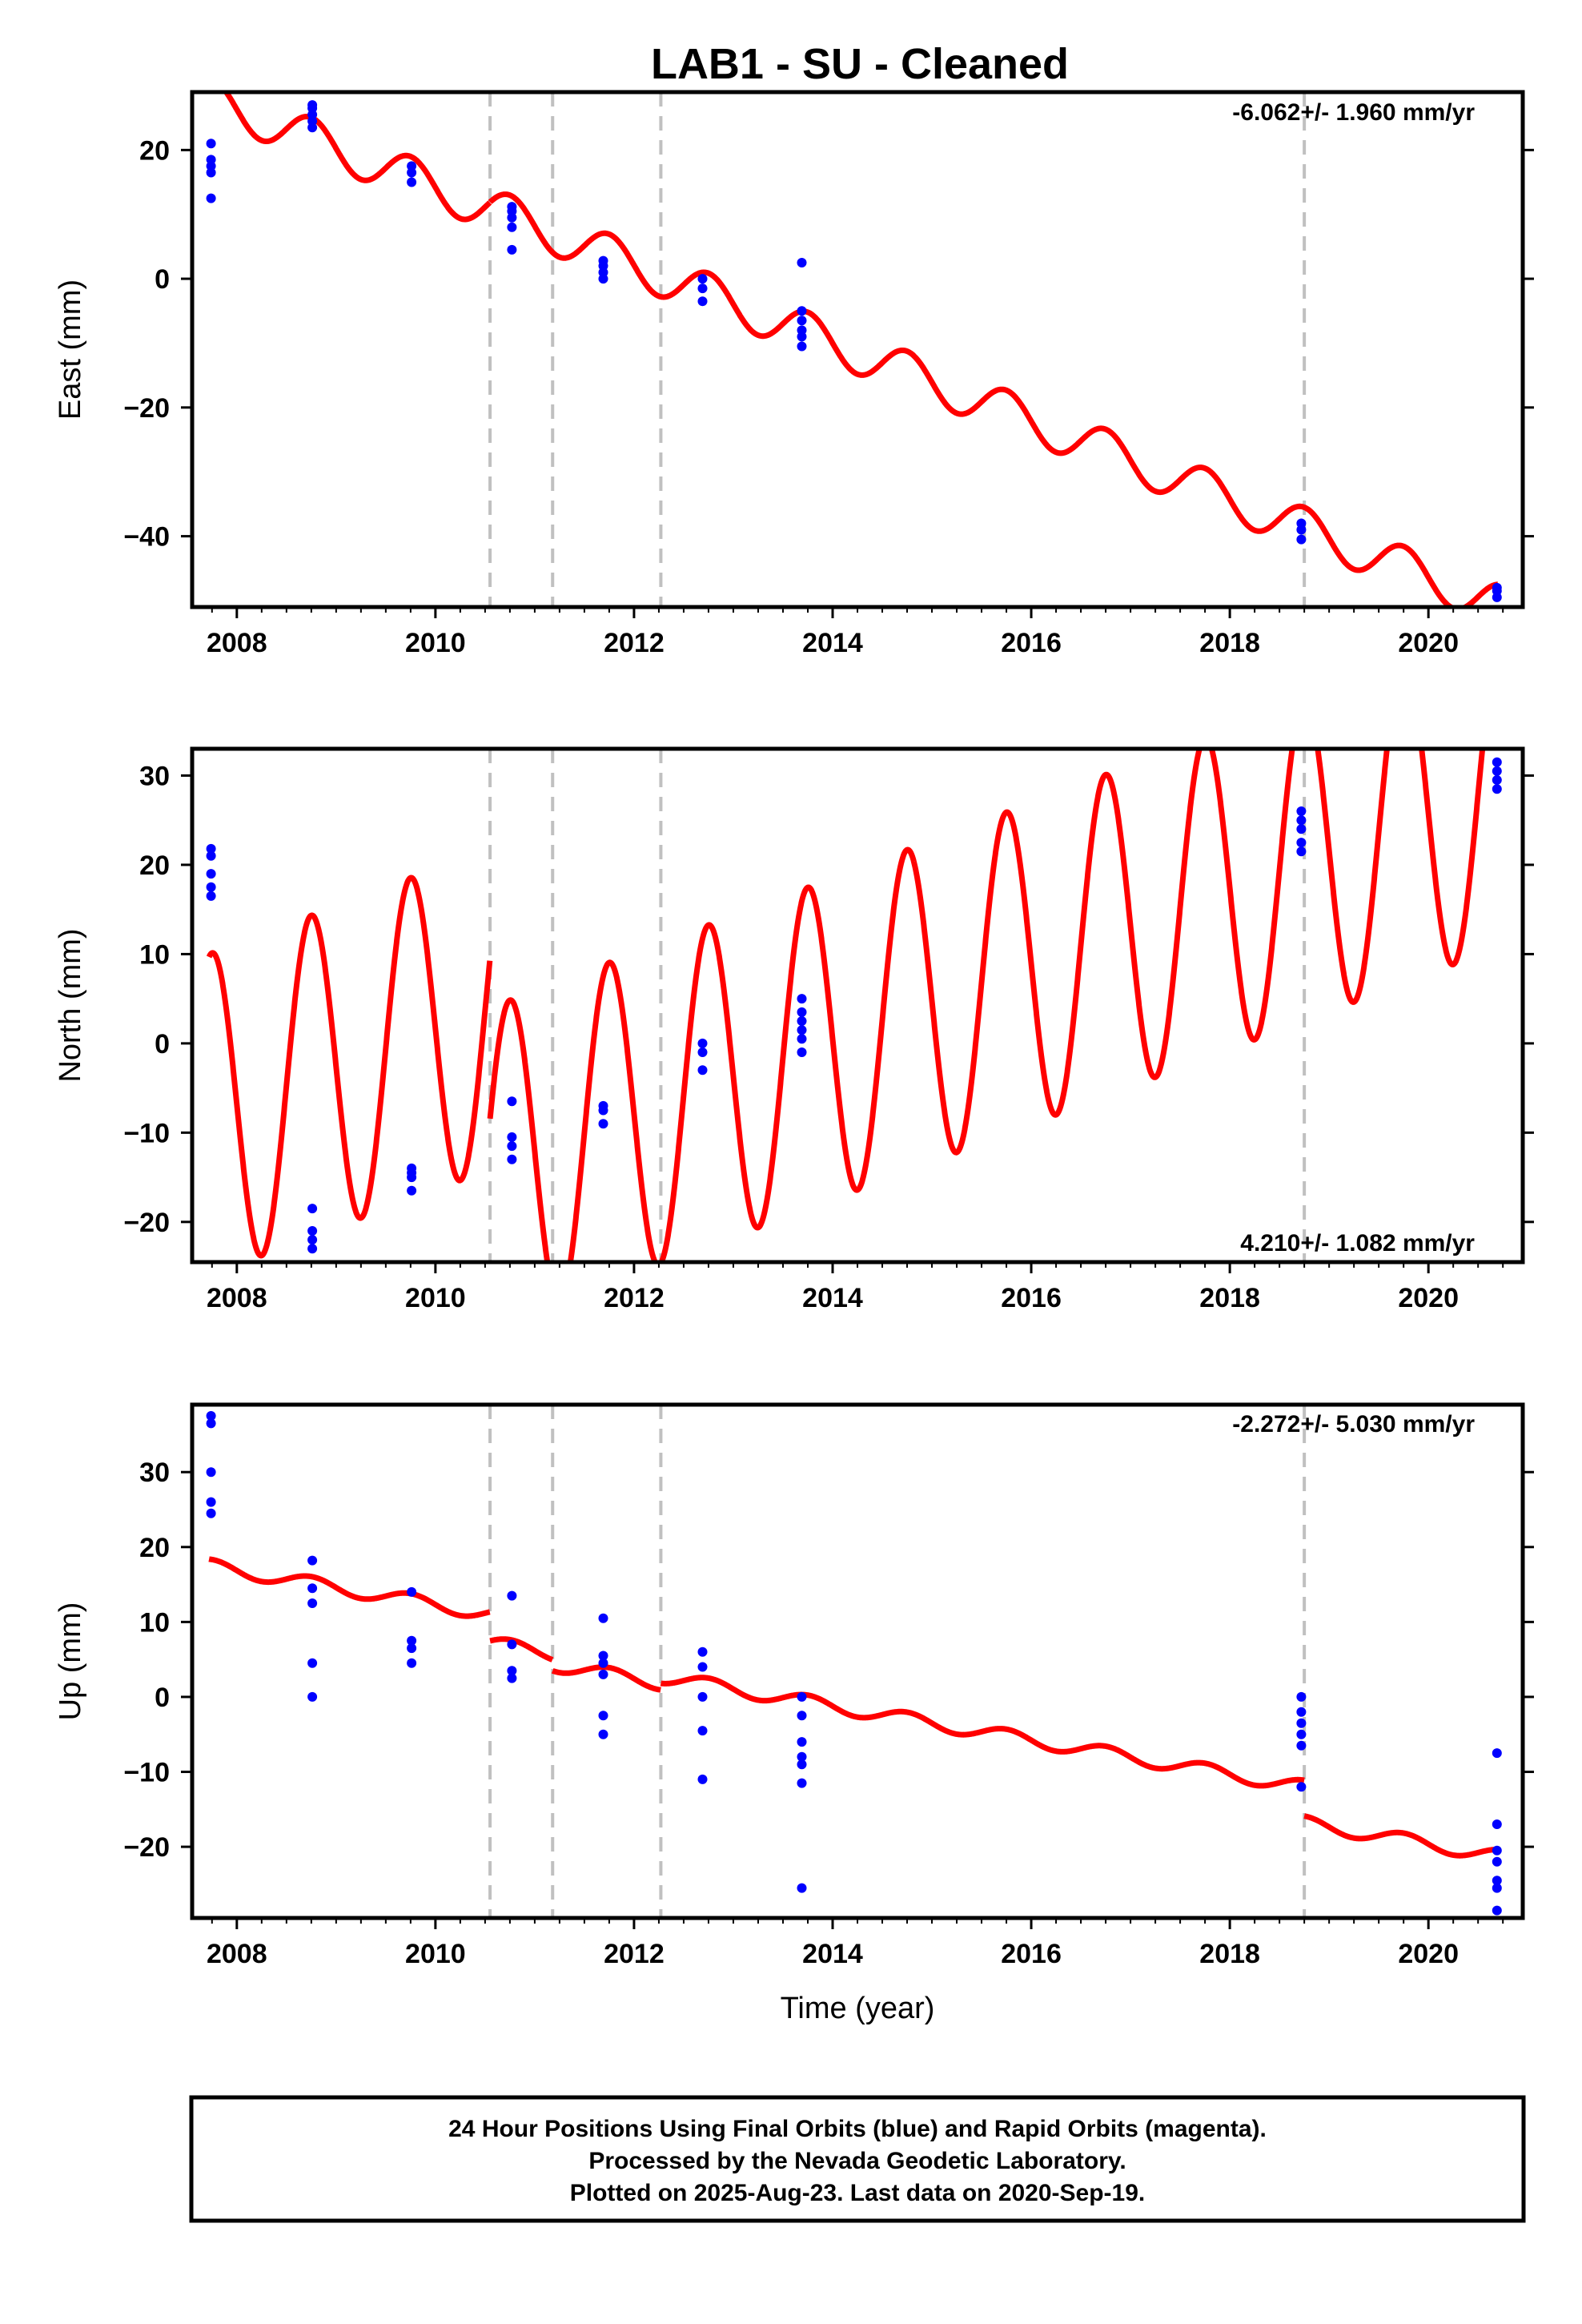 Image resolution: width=1582 pixels, height=2324 pixels. I want to click on footer-frame, so click(857, 2159).